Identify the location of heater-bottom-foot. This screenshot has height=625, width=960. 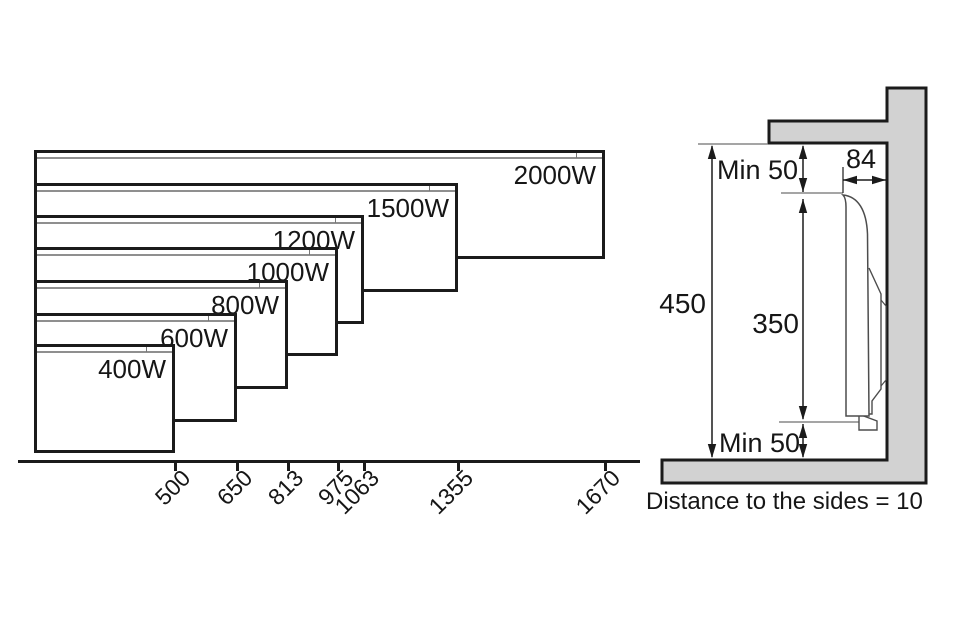
(868, 422).